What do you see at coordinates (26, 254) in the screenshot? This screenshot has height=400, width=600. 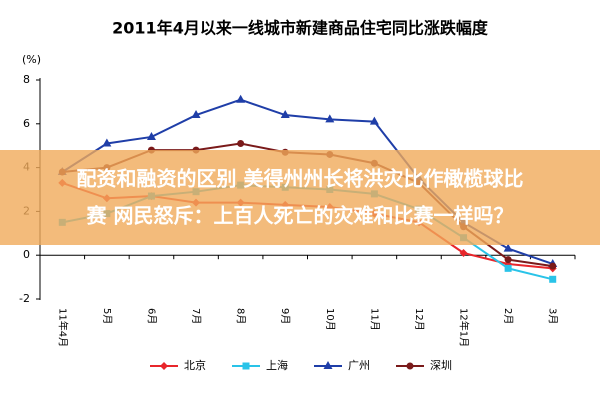 I see `y-tick-label: 0` at bounding box center [26, 254].